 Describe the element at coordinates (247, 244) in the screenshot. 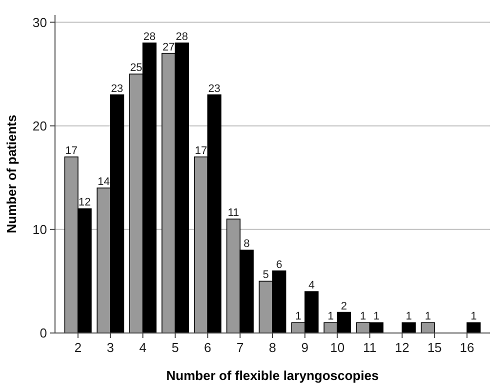

I see `data-label: 8` at that location.